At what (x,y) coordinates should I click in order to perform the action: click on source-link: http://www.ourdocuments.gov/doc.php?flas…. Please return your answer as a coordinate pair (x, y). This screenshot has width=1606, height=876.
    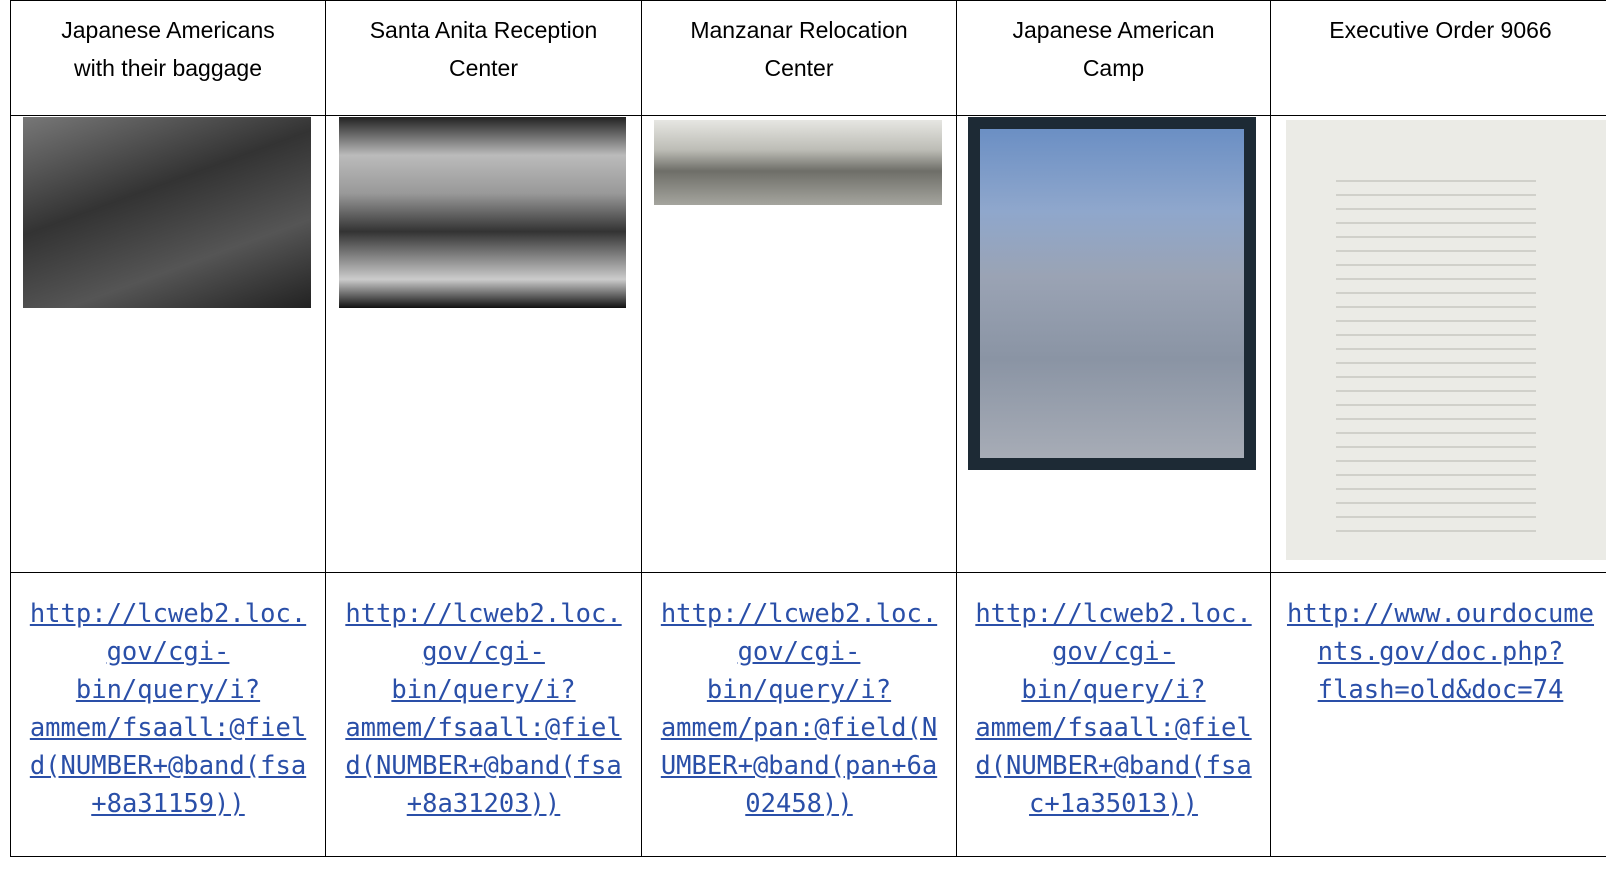
    Looking at the image, I should click on (1440, 652).